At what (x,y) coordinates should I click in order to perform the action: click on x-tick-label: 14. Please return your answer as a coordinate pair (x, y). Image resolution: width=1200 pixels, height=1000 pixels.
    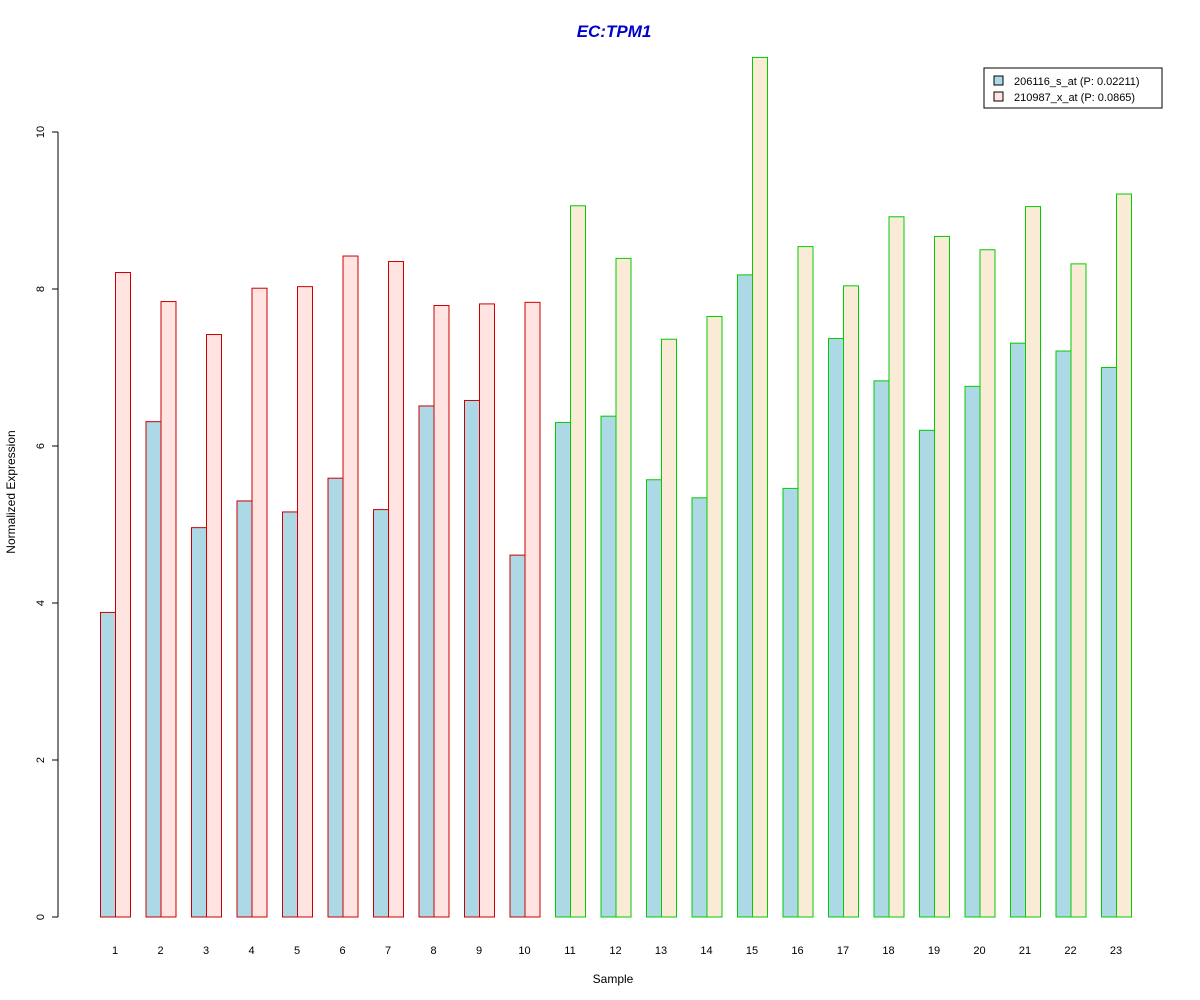
    Looking at the image, I should click on (706, 951).